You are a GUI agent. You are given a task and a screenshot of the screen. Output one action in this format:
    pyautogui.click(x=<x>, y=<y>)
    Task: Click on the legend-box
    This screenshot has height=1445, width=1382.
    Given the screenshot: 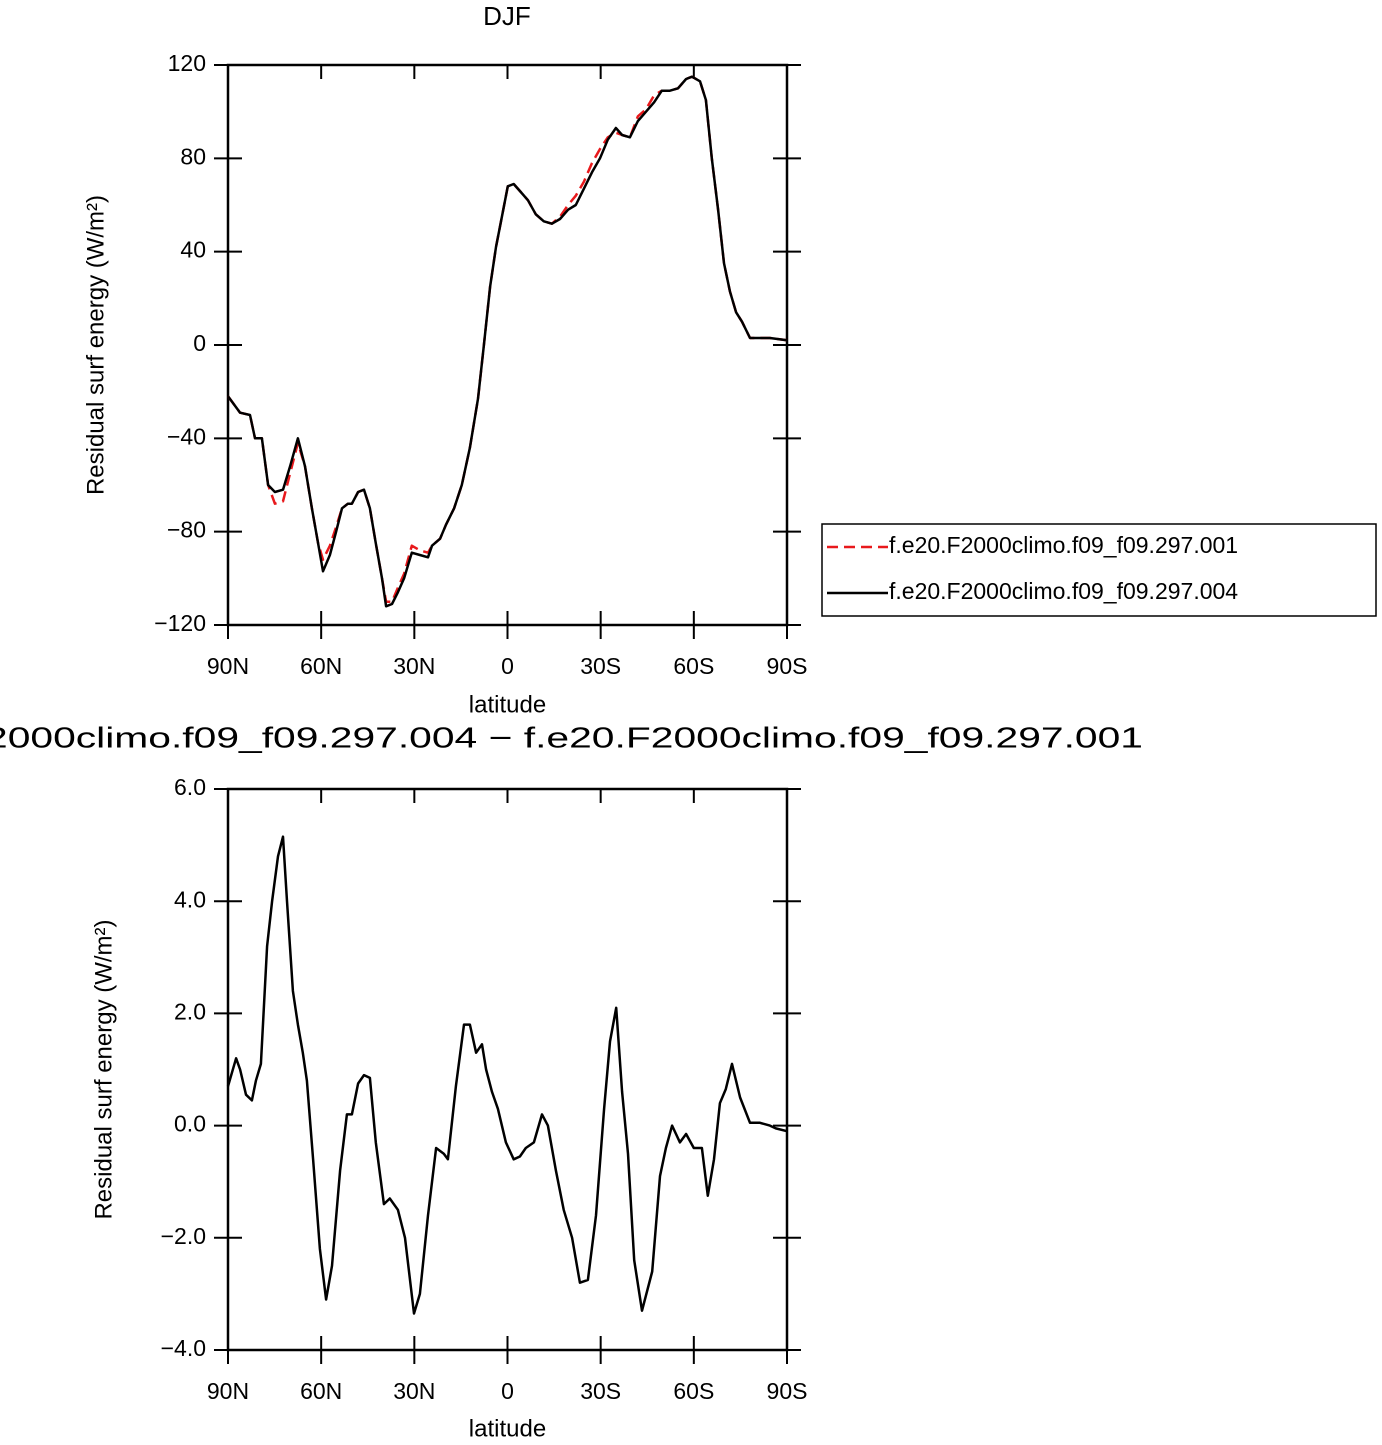 What is the action you would take?
    pyautogui.click(x=1099, y=570)
    